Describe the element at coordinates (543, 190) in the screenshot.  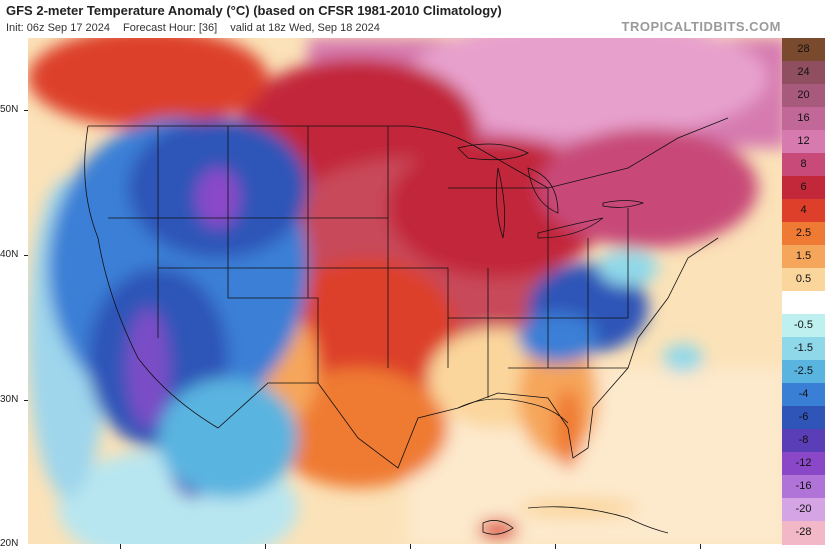
I see `lake-huron` at that location.